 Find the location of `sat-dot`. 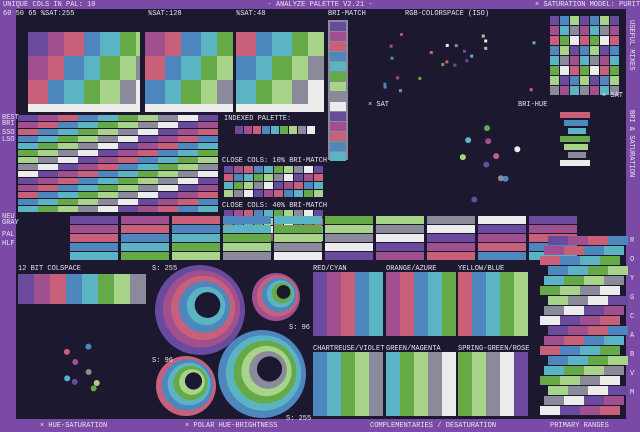

sat-dot is located at coordinates (496, 156).